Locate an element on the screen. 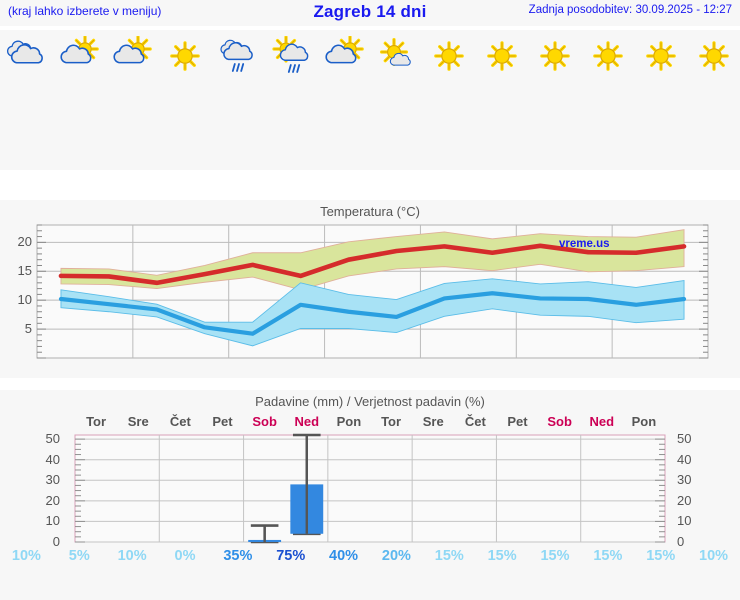  temperature-chart-title: Temperatura (°C) is located at coordinates (370, 211).